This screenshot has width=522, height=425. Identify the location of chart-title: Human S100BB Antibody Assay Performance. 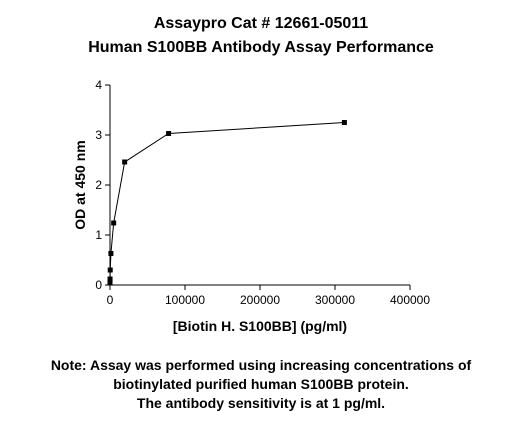
(261, 47).